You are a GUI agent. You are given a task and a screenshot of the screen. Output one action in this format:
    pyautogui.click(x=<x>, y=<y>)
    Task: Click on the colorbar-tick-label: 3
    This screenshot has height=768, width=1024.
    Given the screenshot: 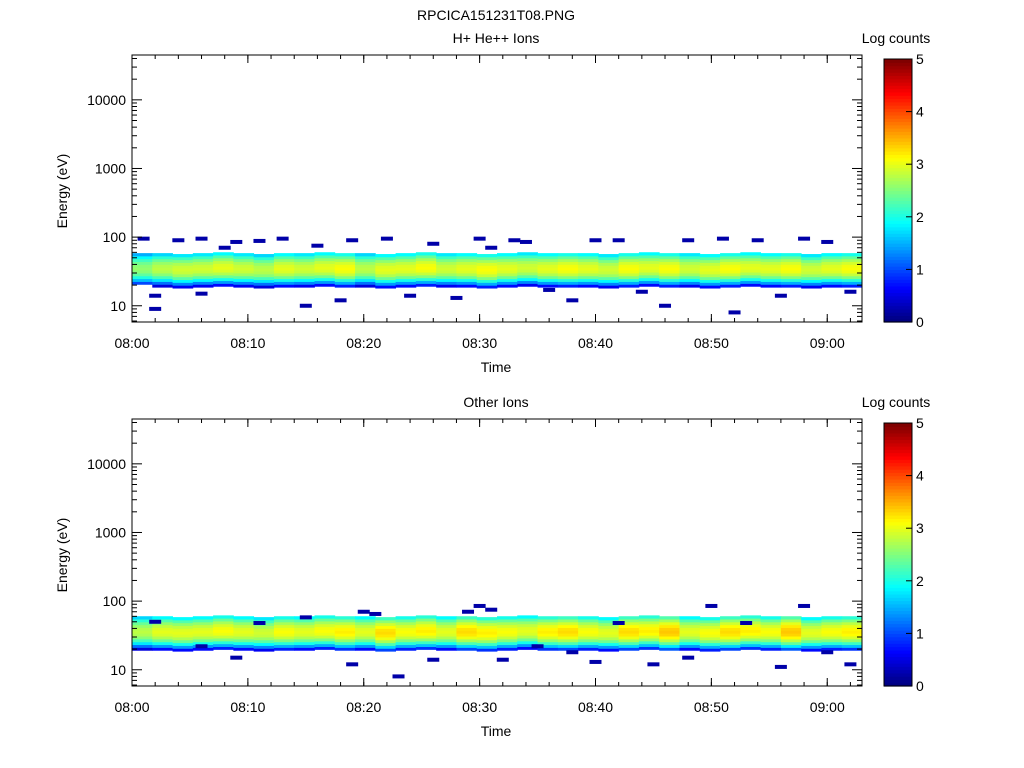 What is the action you would take?
    pyautogui.click(x=920, y=164)
    